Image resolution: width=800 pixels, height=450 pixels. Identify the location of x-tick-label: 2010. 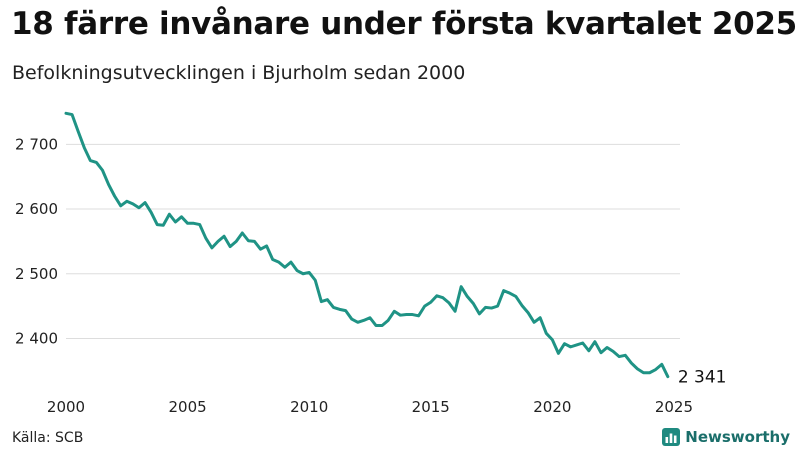
(309, 407).